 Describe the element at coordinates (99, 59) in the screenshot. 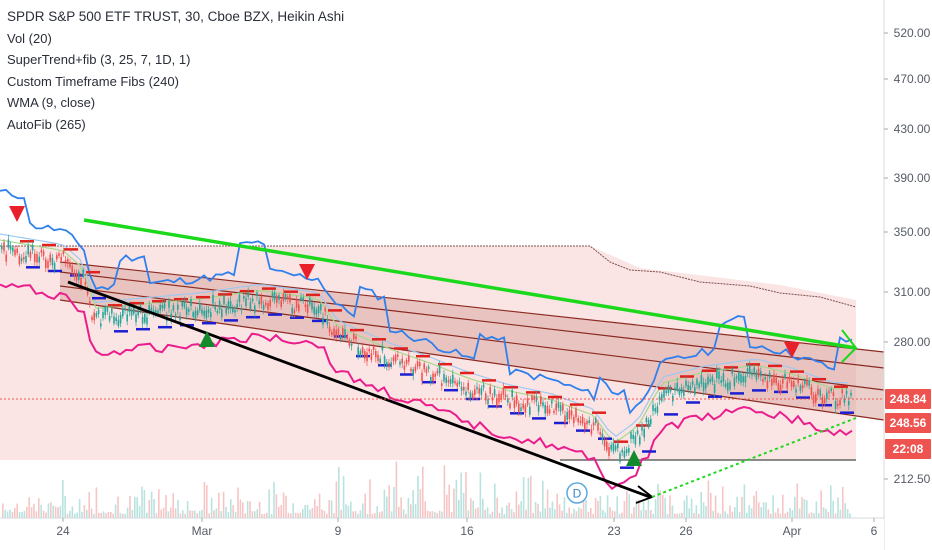

I see `indicator-supertrend: SuperTrend+fib (3, 25, 7, 1D, 1)` at that location.